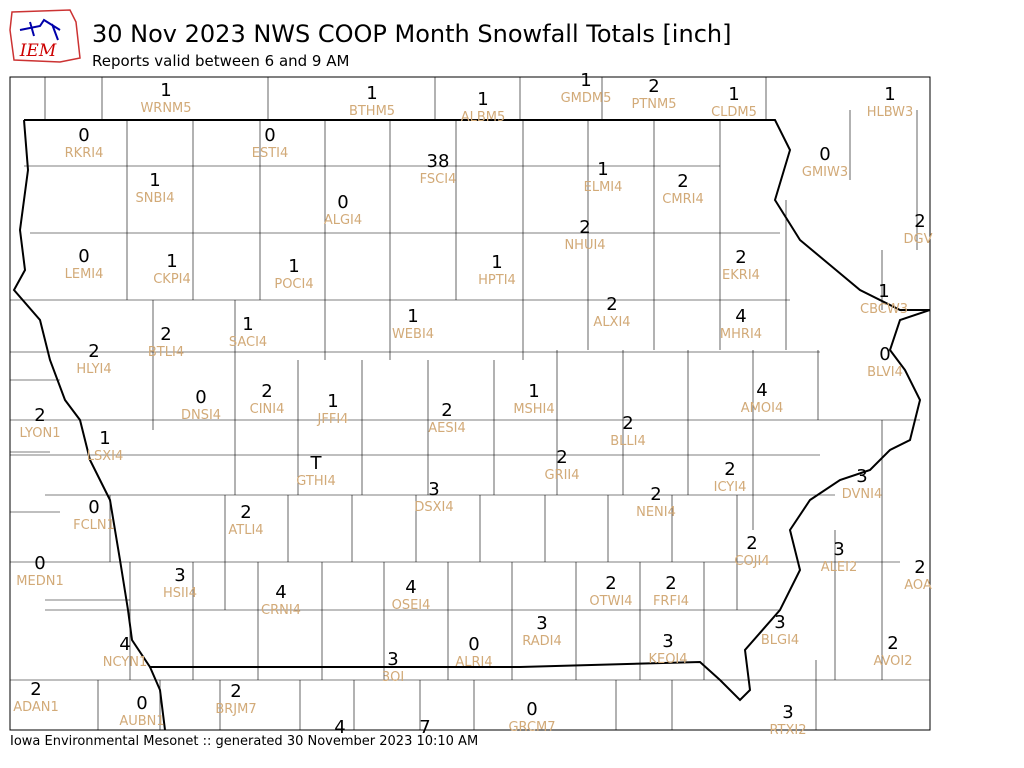 This screenshot has height=768, width=1024. Describe the element at coordinates (433, 507) in the screenshot. I see `station-id: DSXI4` at that location.